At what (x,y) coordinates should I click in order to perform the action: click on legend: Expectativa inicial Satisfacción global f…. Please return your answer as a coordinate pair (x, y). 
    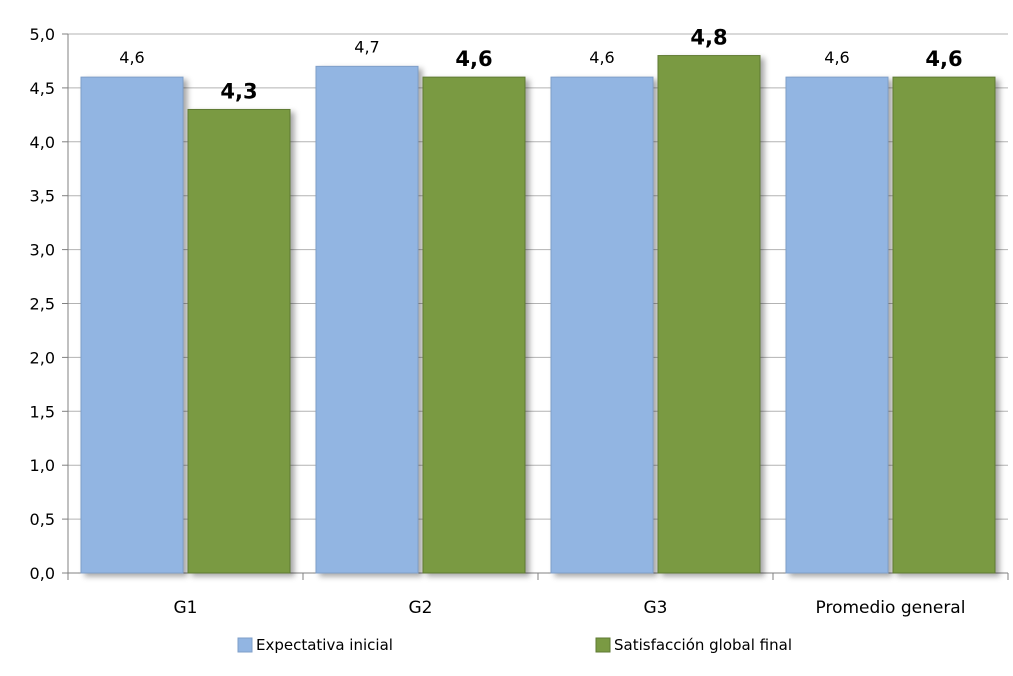
    Looking at the image, I should click on (514, 645).